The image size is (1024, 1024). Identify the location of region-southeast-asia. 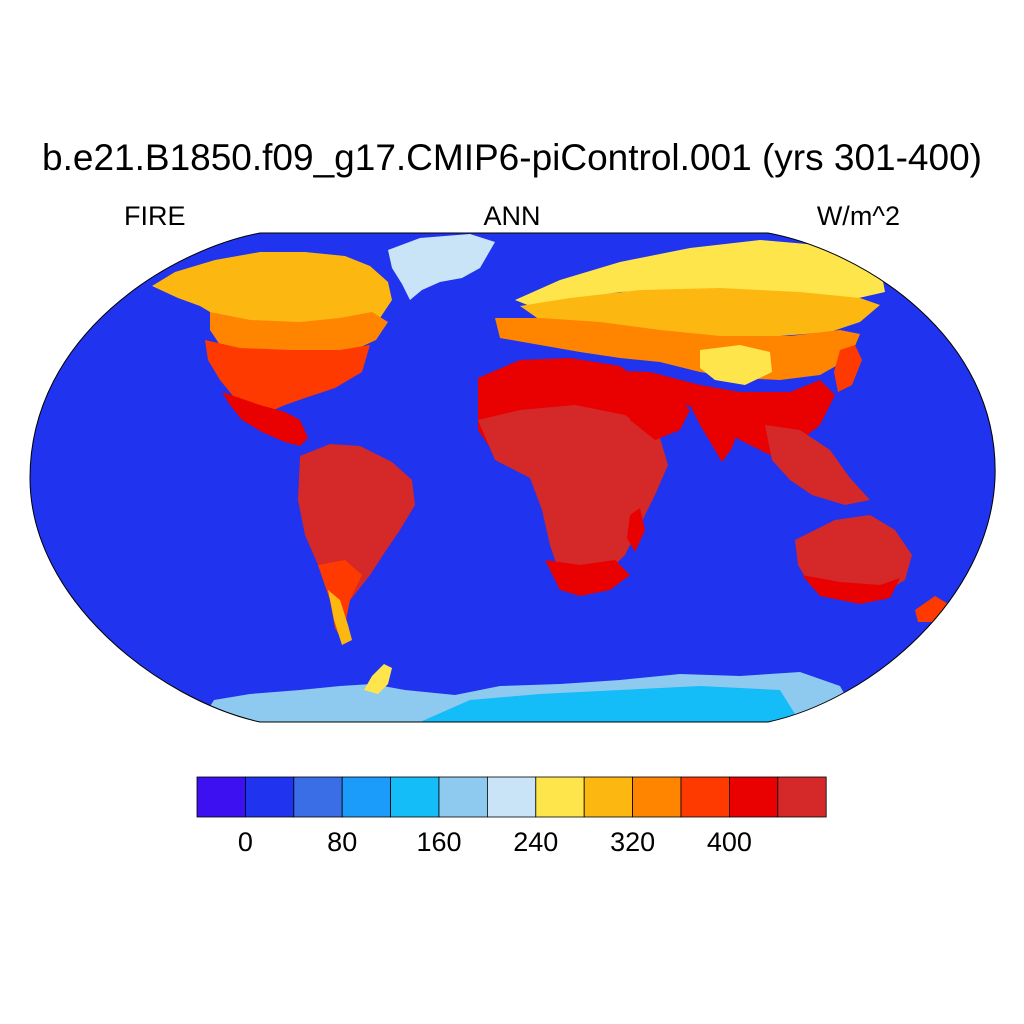
(817, 465).